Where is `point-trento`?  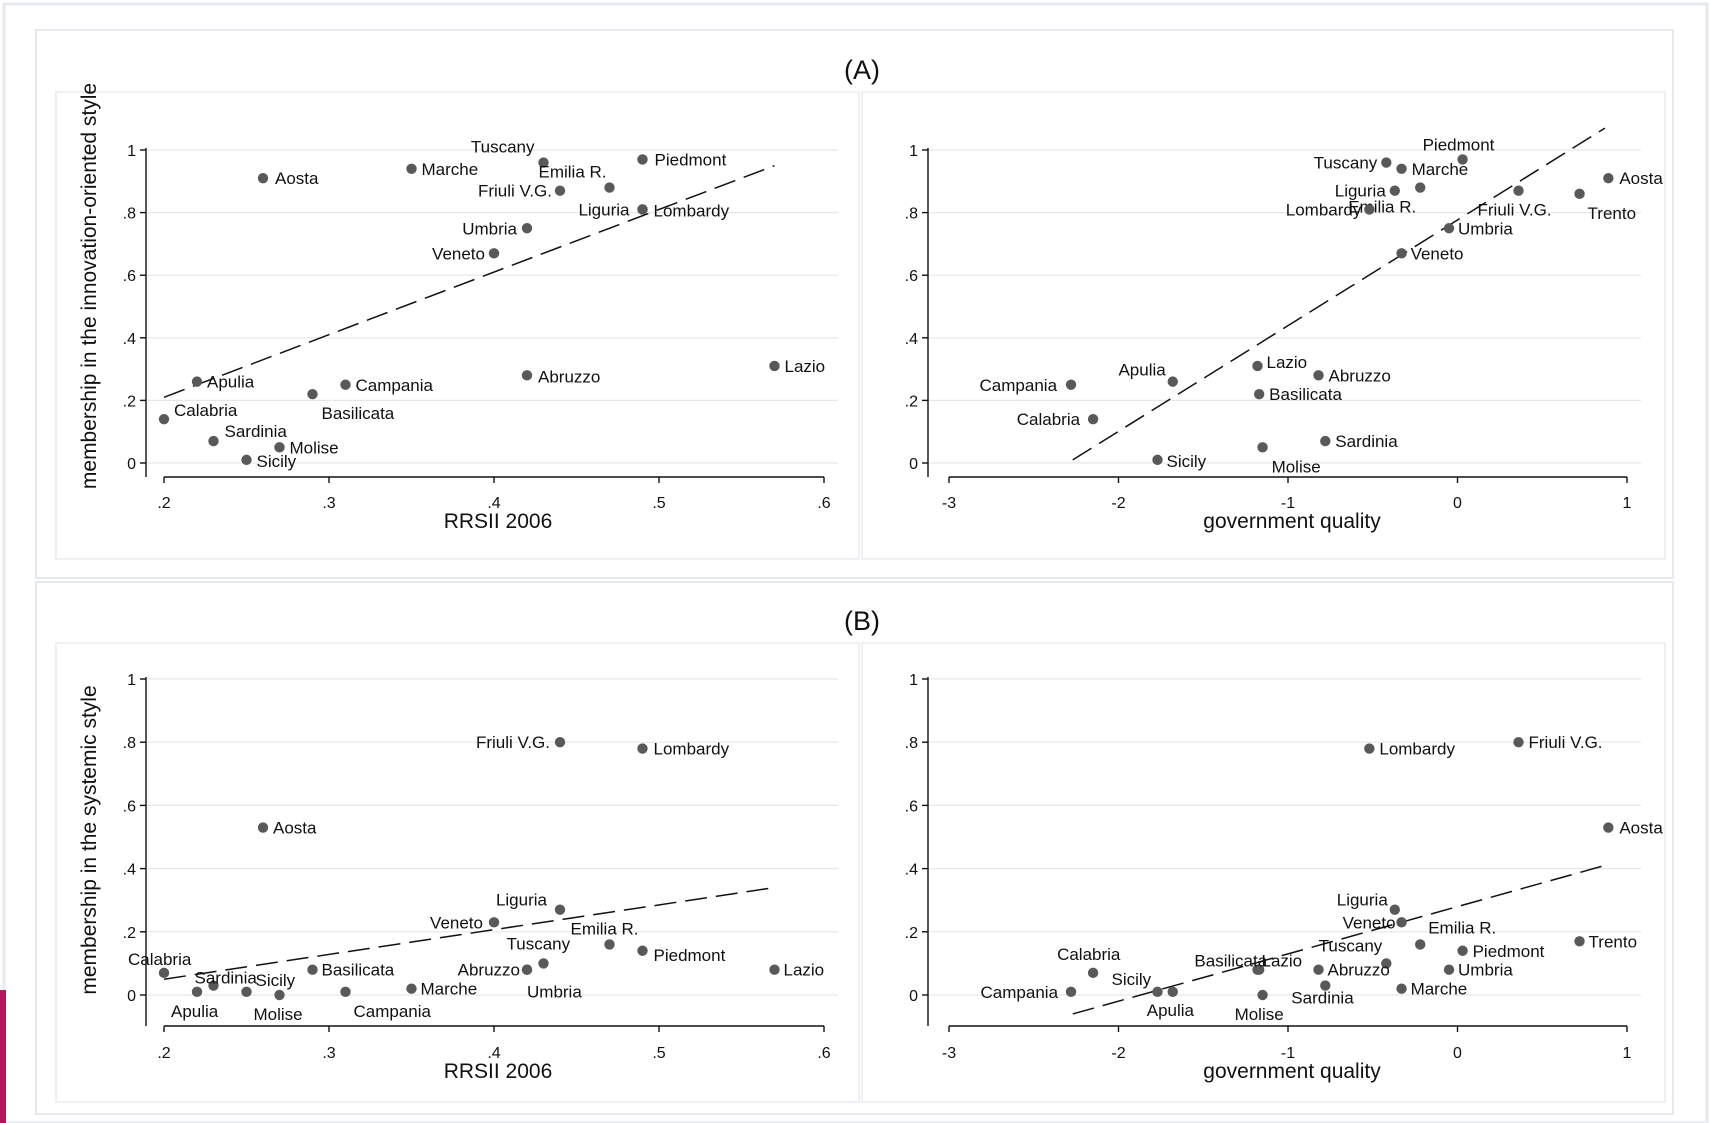 point-trento is located at coordinates (1579, 194).